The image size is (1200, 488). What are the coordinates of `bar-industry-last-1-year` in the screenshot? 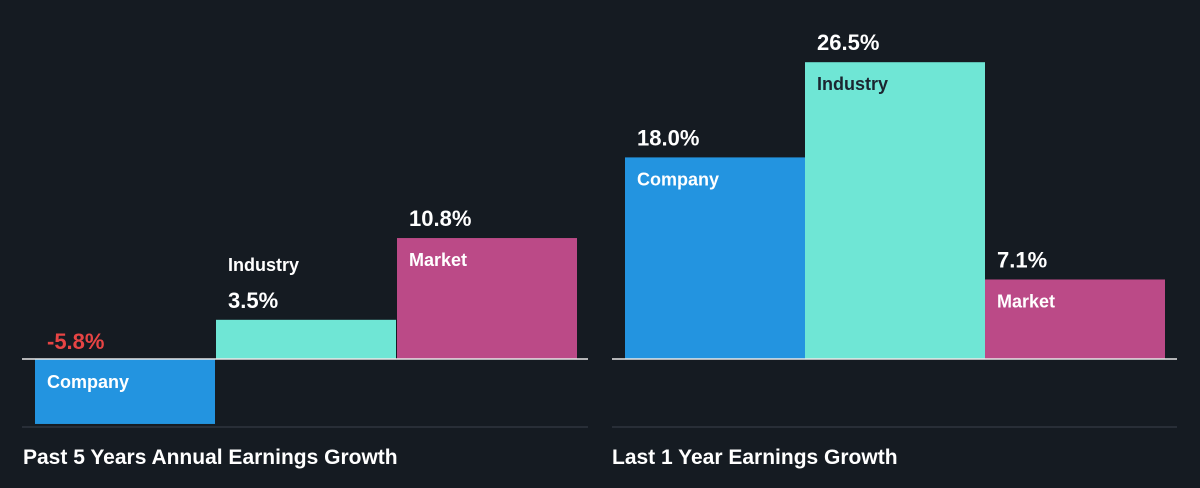 It's located at (895, 210).